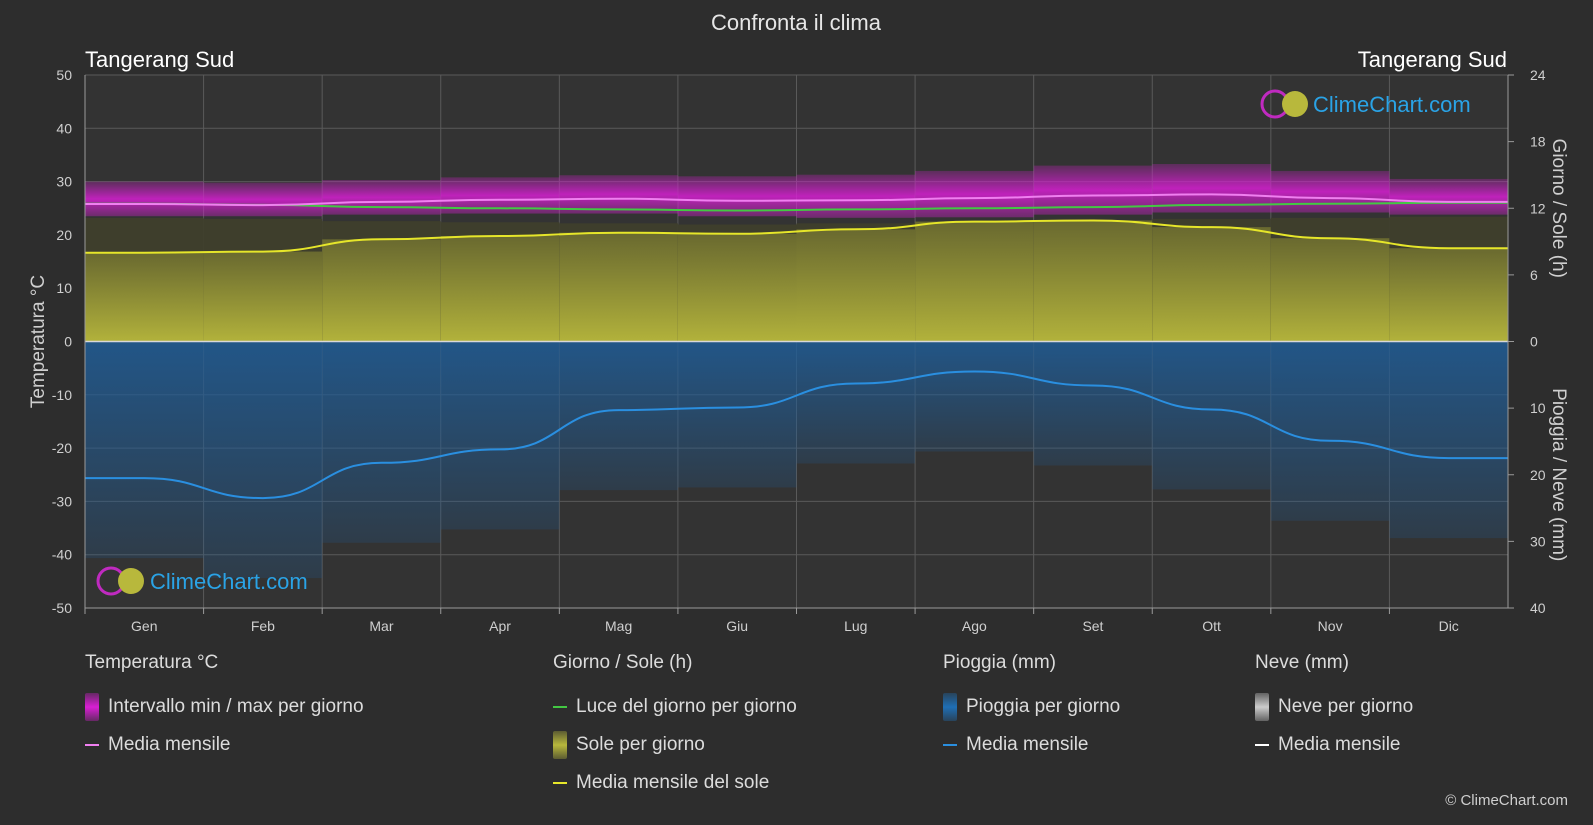 This screenshot has width=1593, height=825. What do you see at coordinates (1538, 541) in the screenshot?
I see `tick-label-right-bottom: 30` at bounding box center [1538, 541].